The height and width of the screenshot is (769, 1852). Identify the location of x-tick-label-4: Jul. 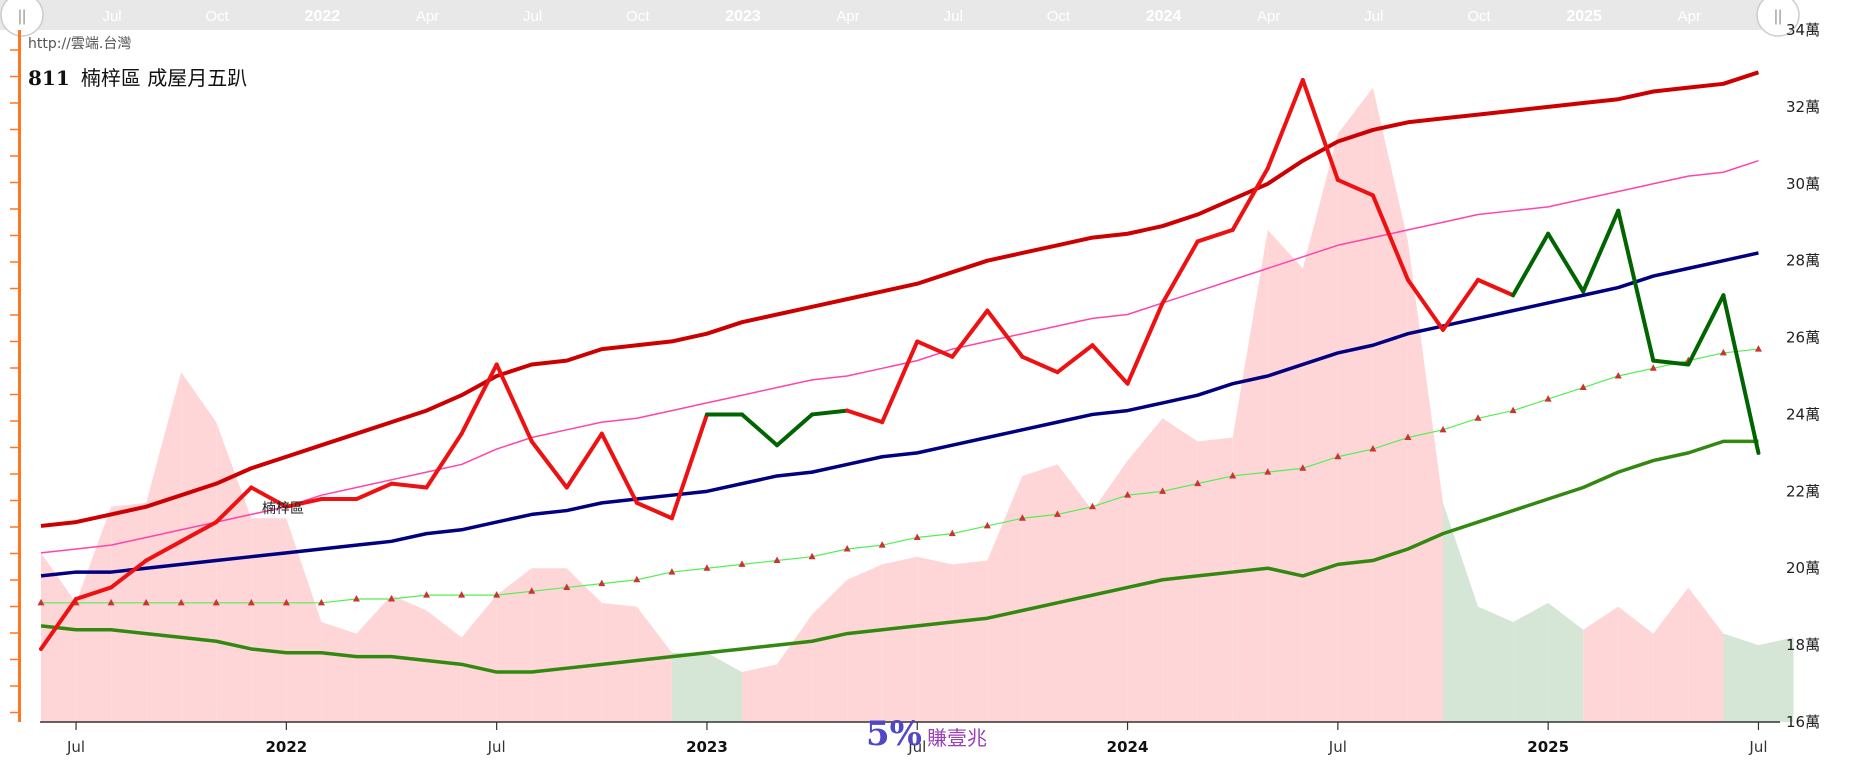
(916, 747).